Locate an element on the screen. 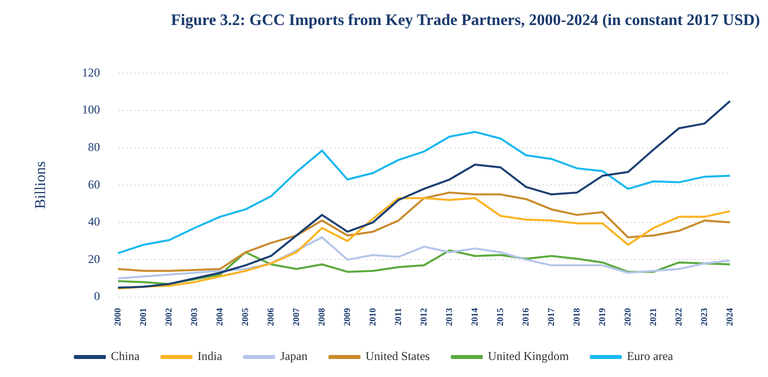 The width and height of the screenshot is (768, 377). x-tick-label: 2012 is located at coordinates (423, 317).